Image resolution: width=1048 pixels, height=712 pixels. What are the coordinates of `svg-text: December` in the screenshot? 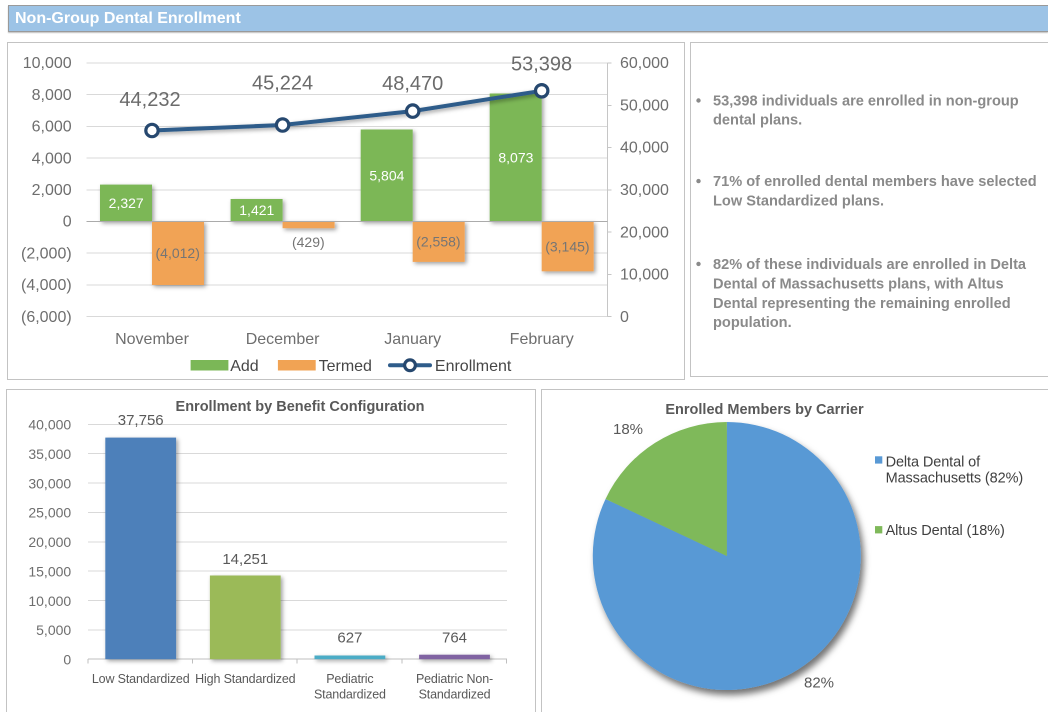 It's located at (283, 339).